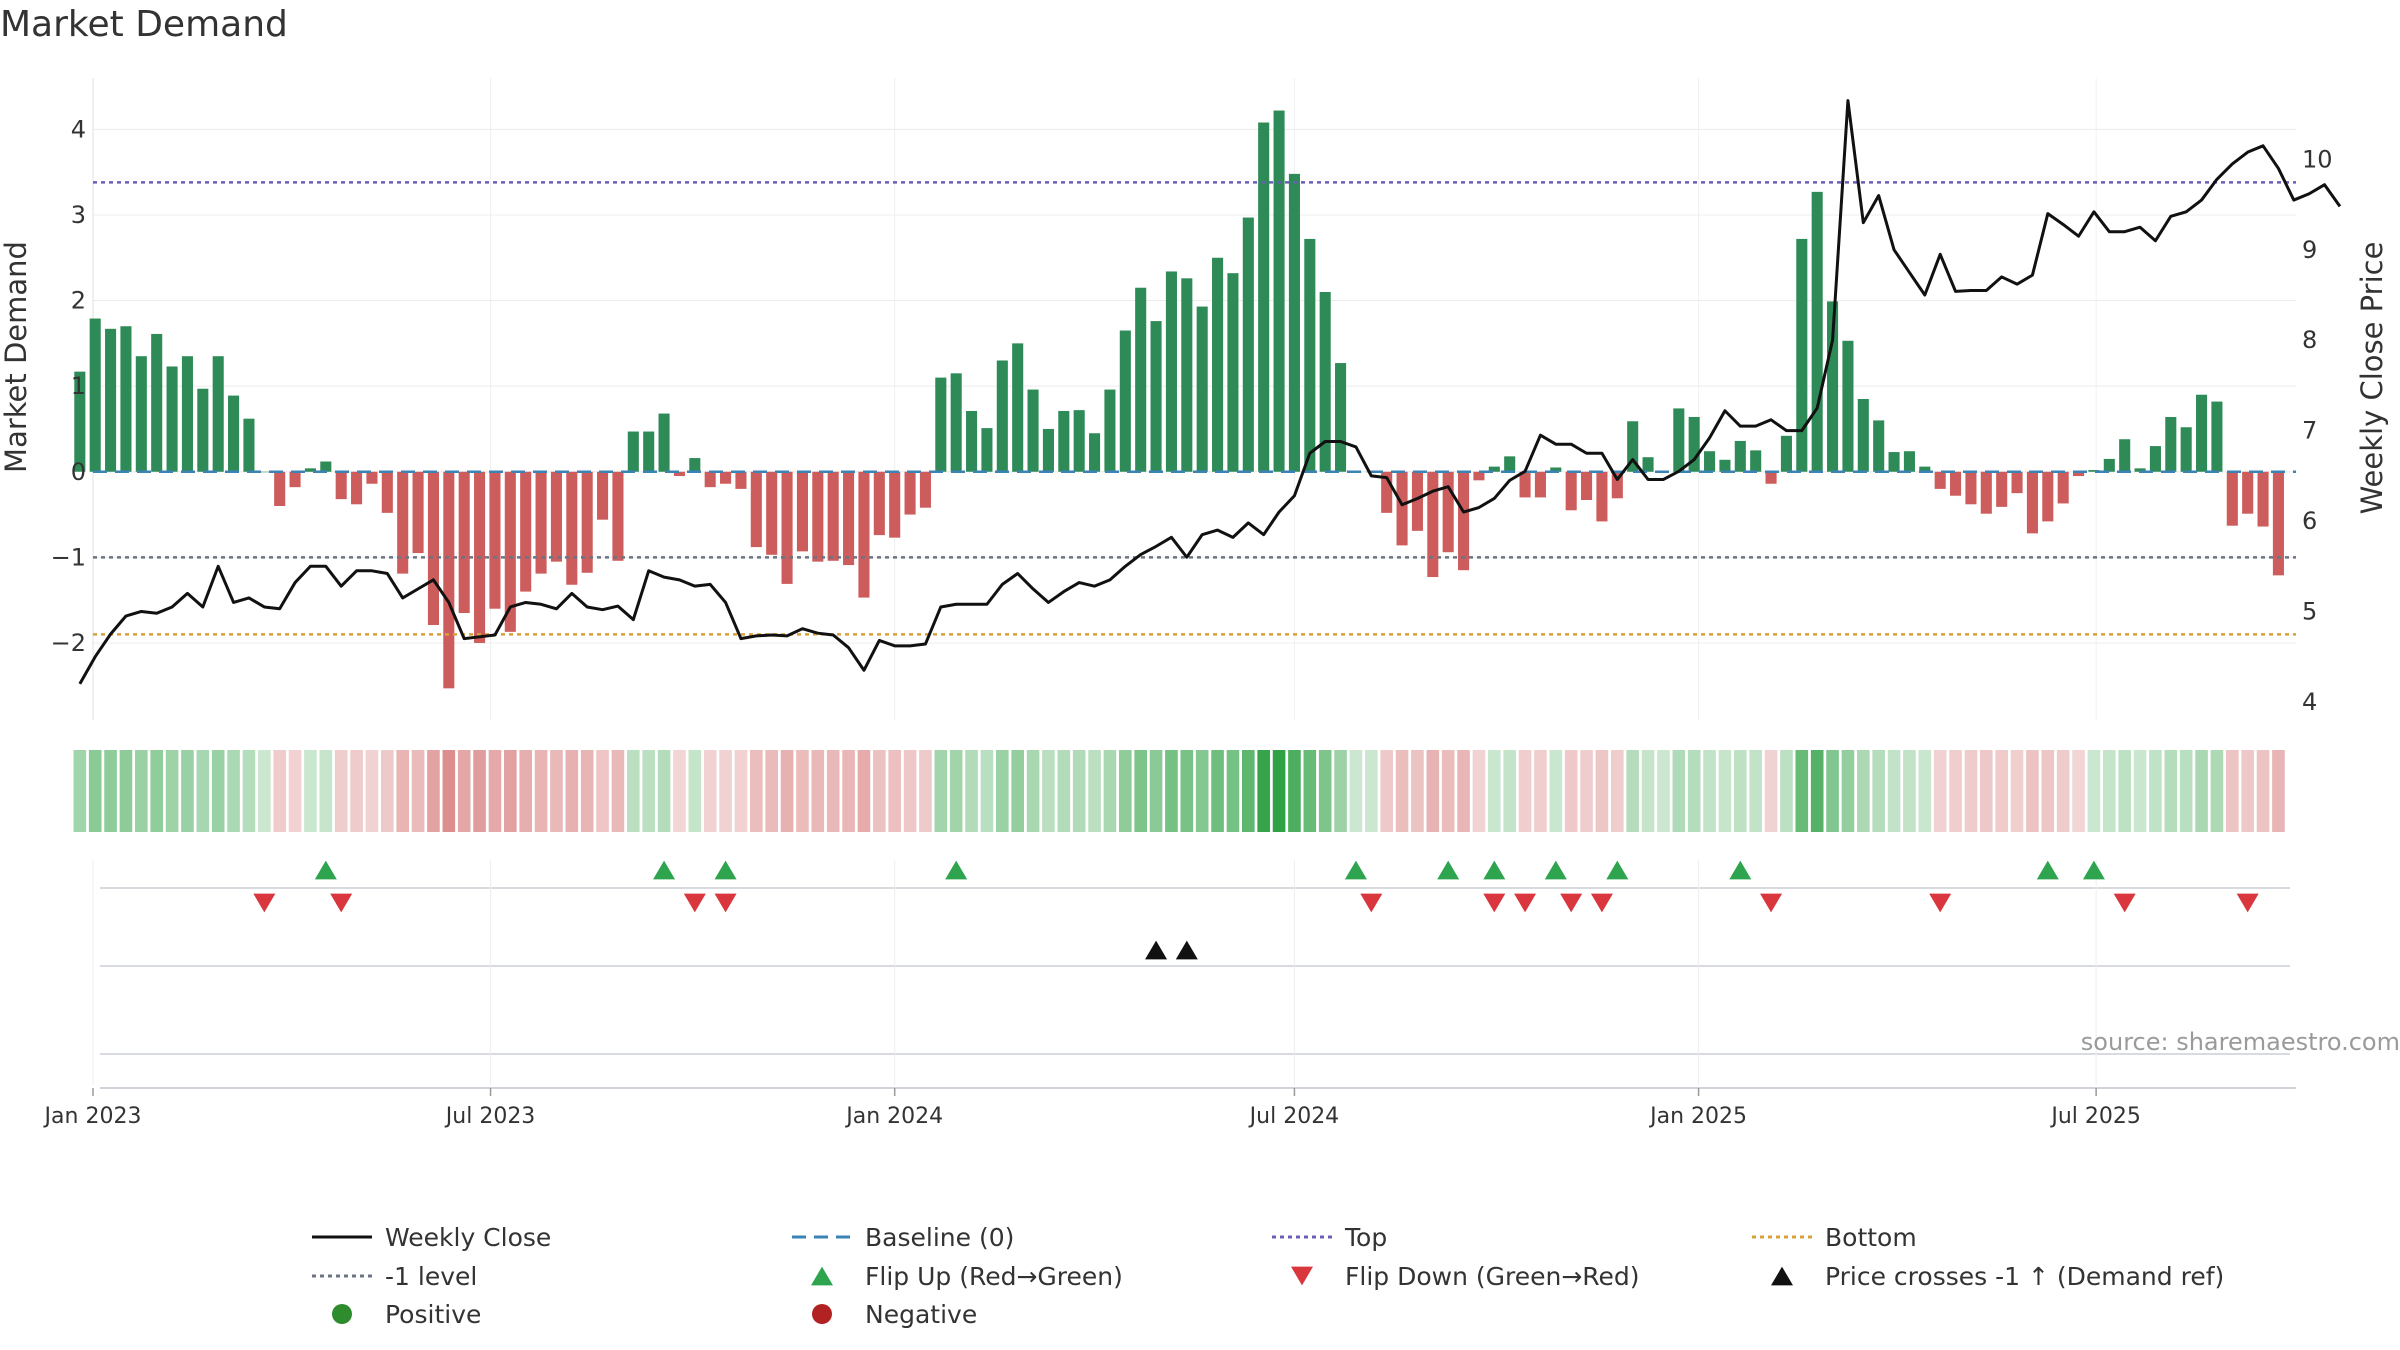  Describe the element at coordinates (2309, 340) in the screenshot. I see `right-y-tick-label: 8` at that location.